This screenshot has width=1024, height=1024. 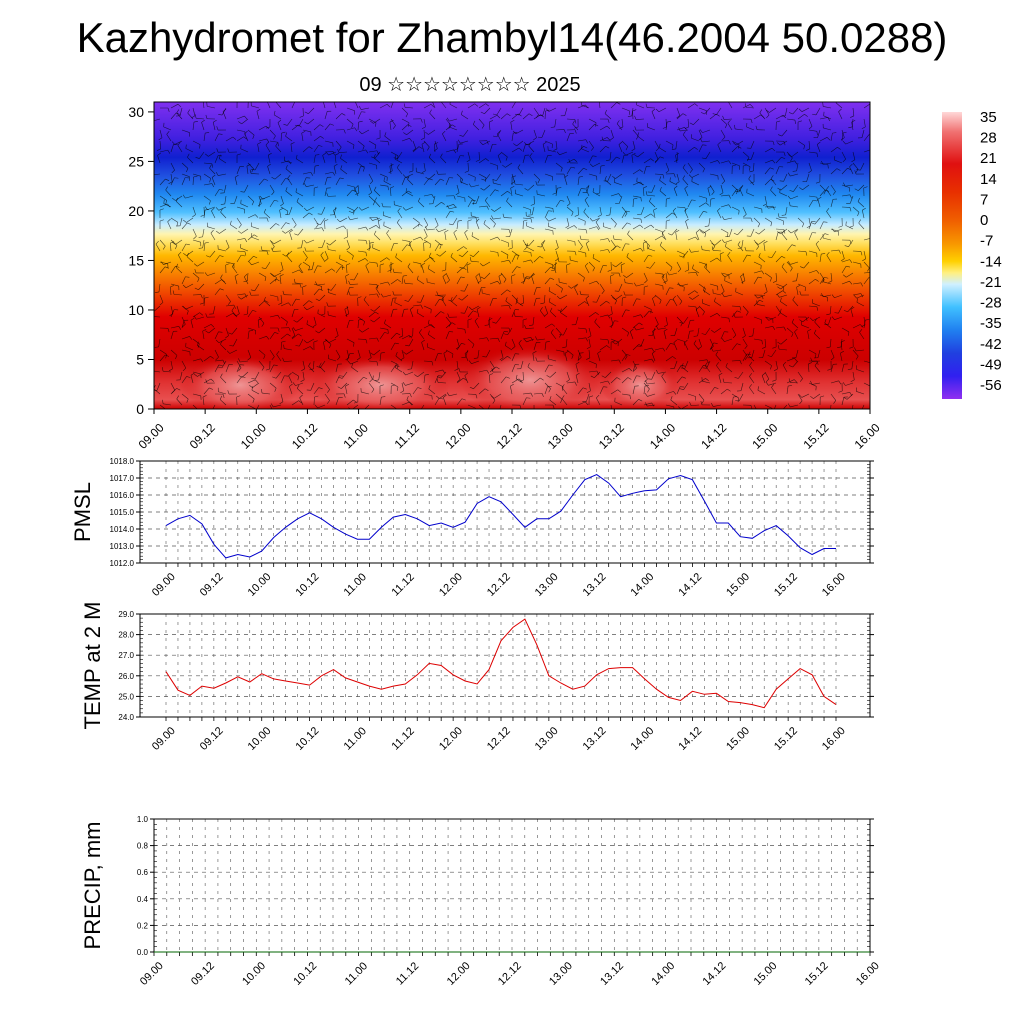 What do you see at coordinates (457, 435) in the screenshot?
I see `x-tick-label: 12.00` at bounding box center [457, 435].